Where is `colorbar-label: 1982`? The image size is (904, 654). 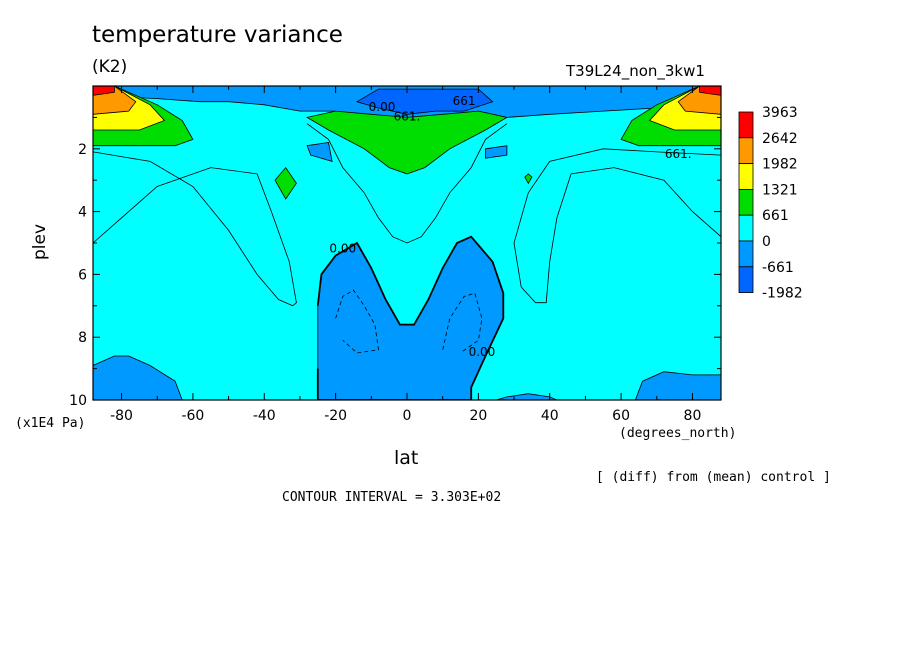 colorbar-label: 1982 is located at coordinates (780, 165).